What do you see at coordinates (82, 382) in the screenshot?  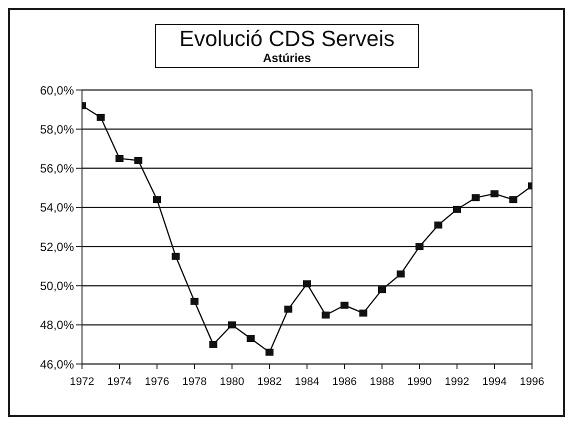 I see `x-tick-label: 1972` at bounding box center [82, 382].